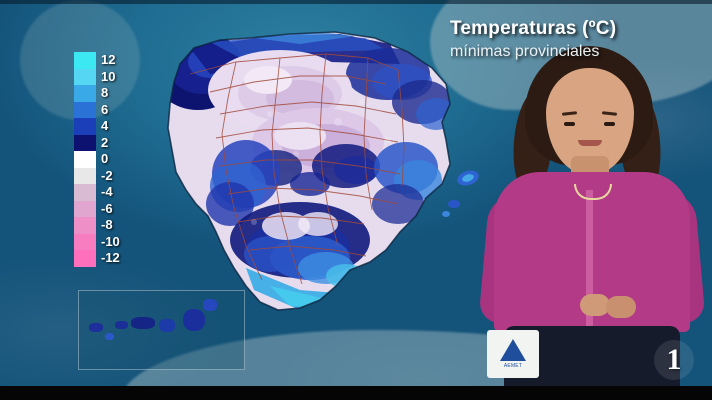 The width and height of the screenshot is (712, 400). Describe the element at coordinates (589, 259) in the screenshot. I see `blouse-placket` at that location.